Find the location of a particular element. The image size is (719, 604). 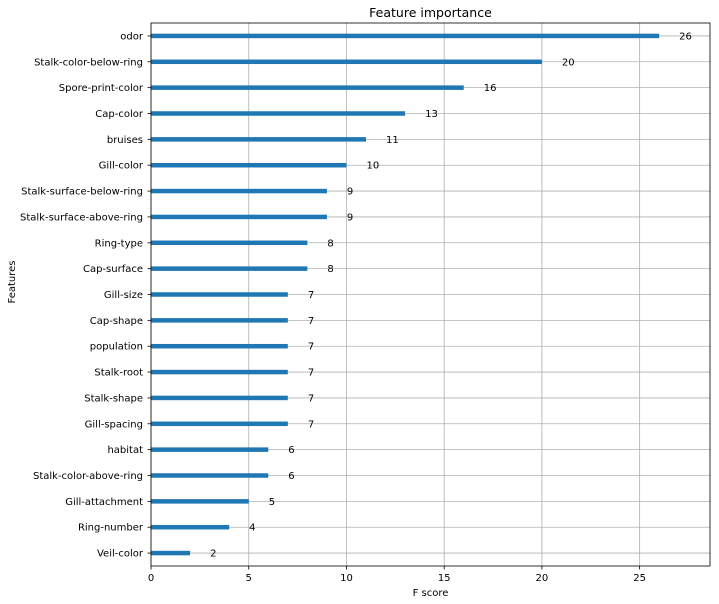

y-tick-label: Ring-number is located at coordinates (111, 528).